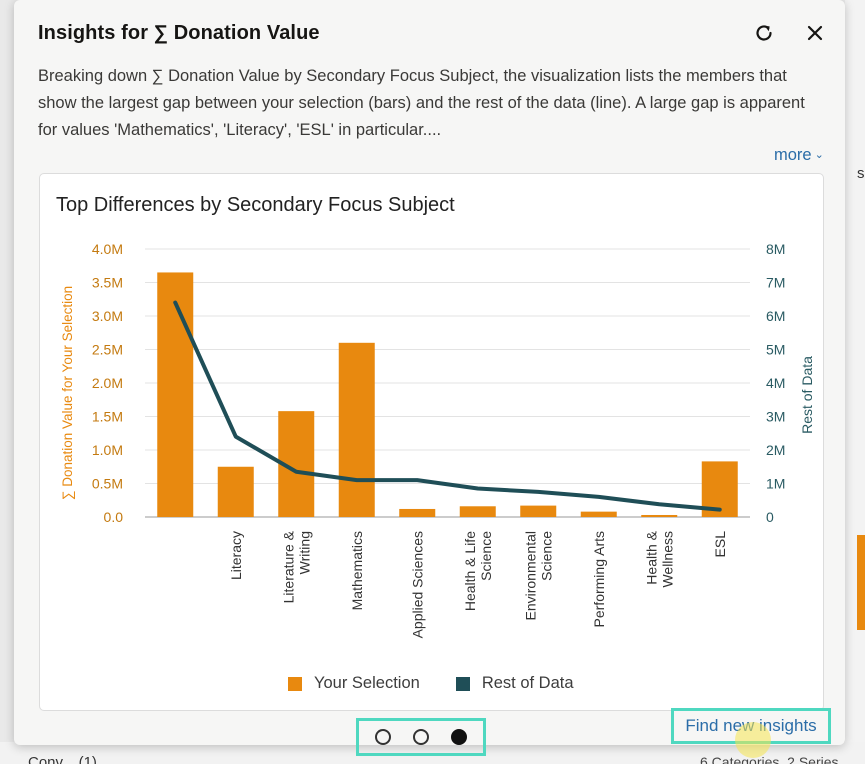 Image resolution: width=865 pixels, height=764 pixels. Describe the element at coordinates (107, 350) in the screenshot. I see `y-tick-label: 2.5M` at that location.